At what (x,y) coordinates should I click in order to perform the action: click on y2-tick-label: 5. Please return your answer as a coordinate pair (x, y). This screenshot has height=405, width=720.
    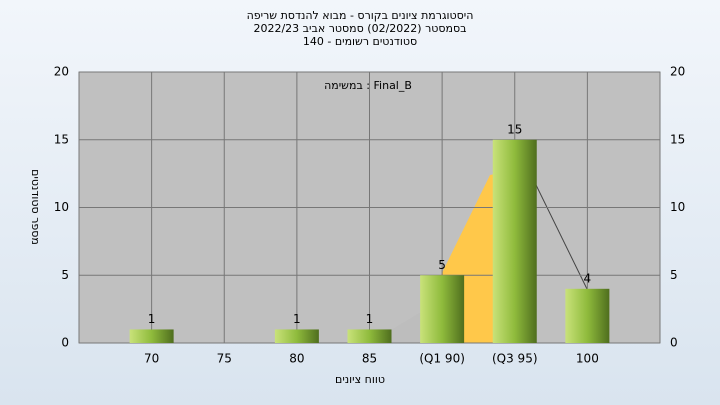
    Looking at the image, I should click on (674, 275).